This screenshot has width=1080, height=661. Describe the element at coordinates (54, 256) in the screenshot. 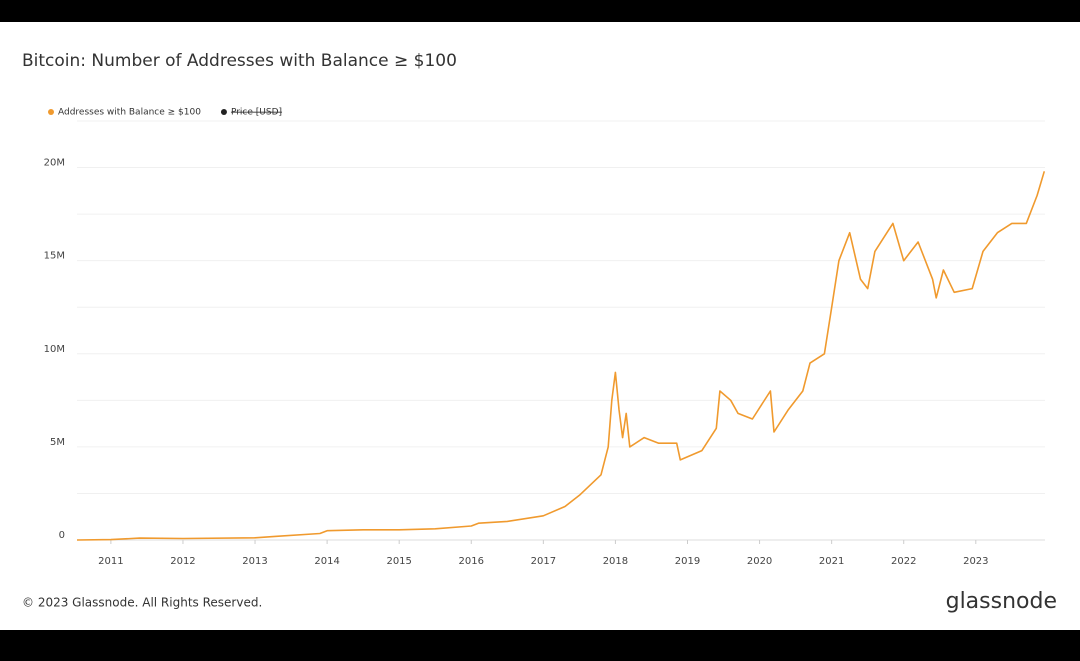

I see `y-tick-label: 15M` at that location.